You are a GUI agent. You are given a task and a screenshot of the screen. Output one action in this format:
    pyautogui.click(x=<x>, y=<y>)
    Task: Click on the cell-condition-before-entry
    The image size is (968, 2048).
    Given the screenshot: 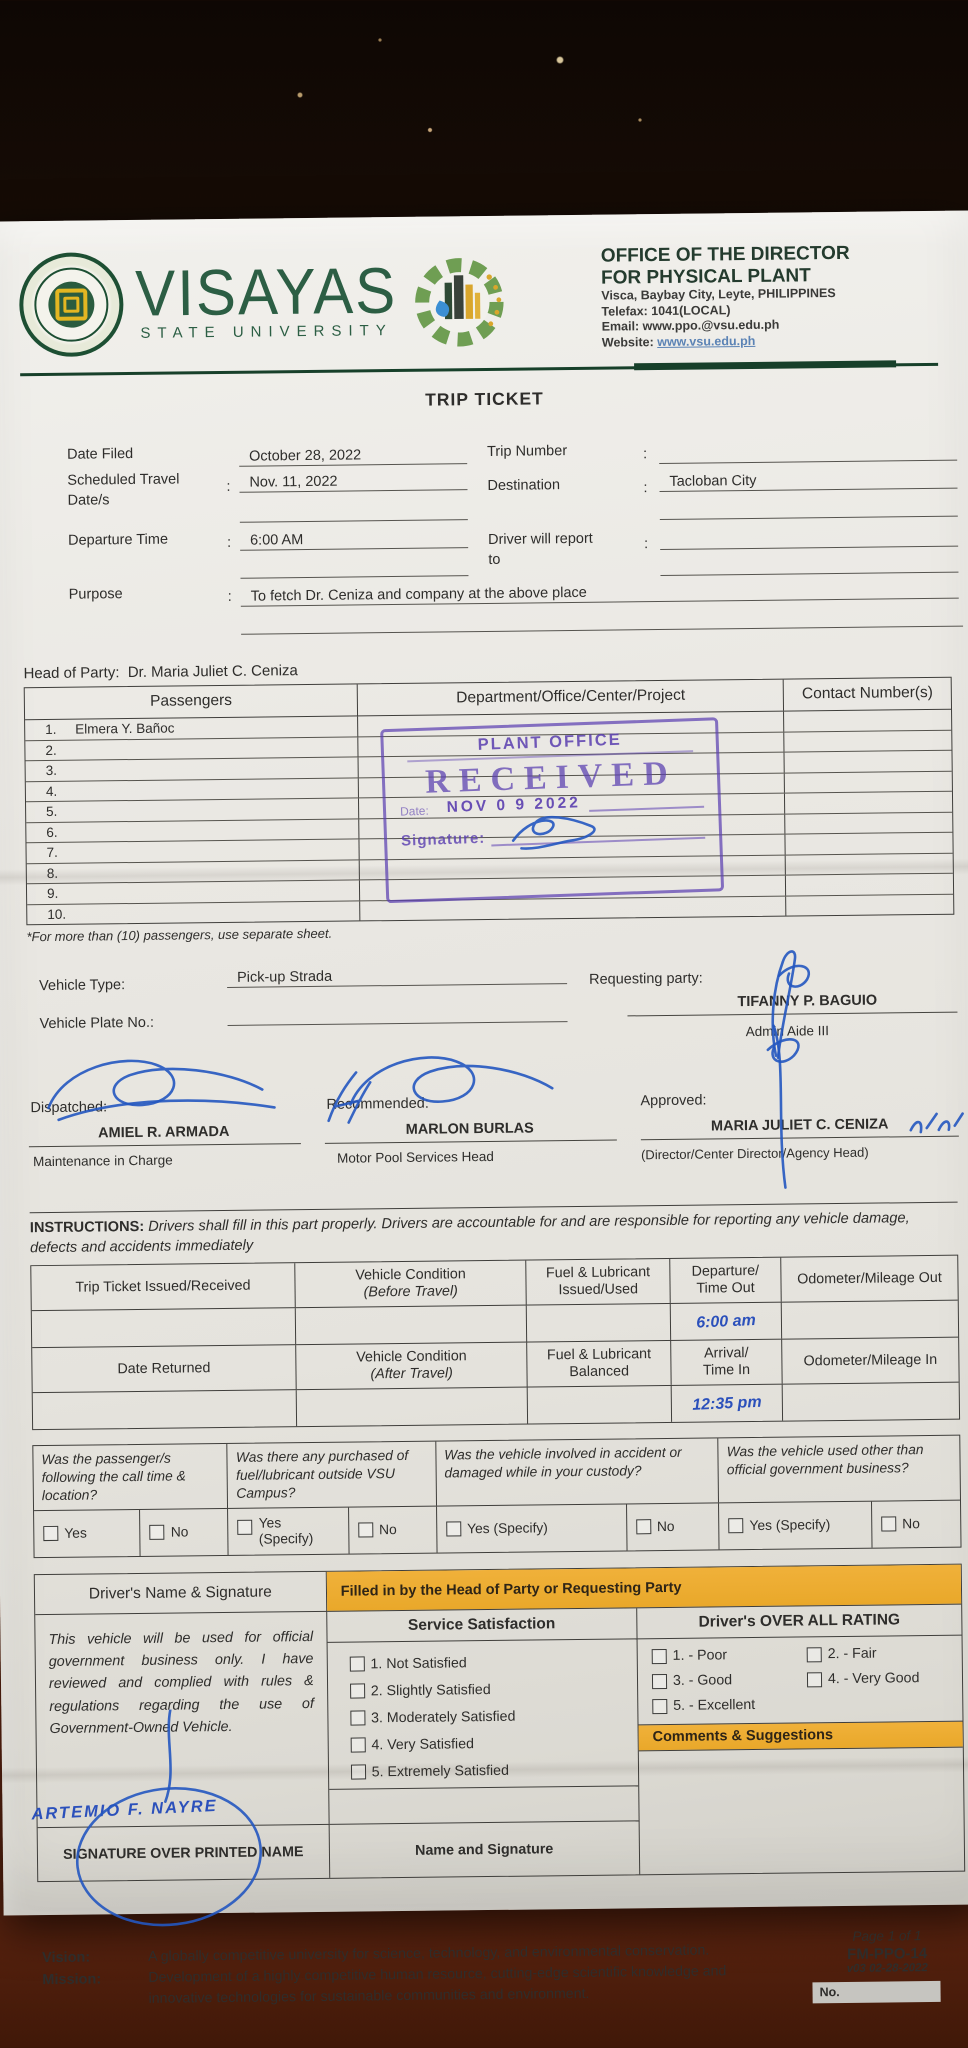 What is the action you would take?
    pyautogui.click(x=411, y=1325)
    